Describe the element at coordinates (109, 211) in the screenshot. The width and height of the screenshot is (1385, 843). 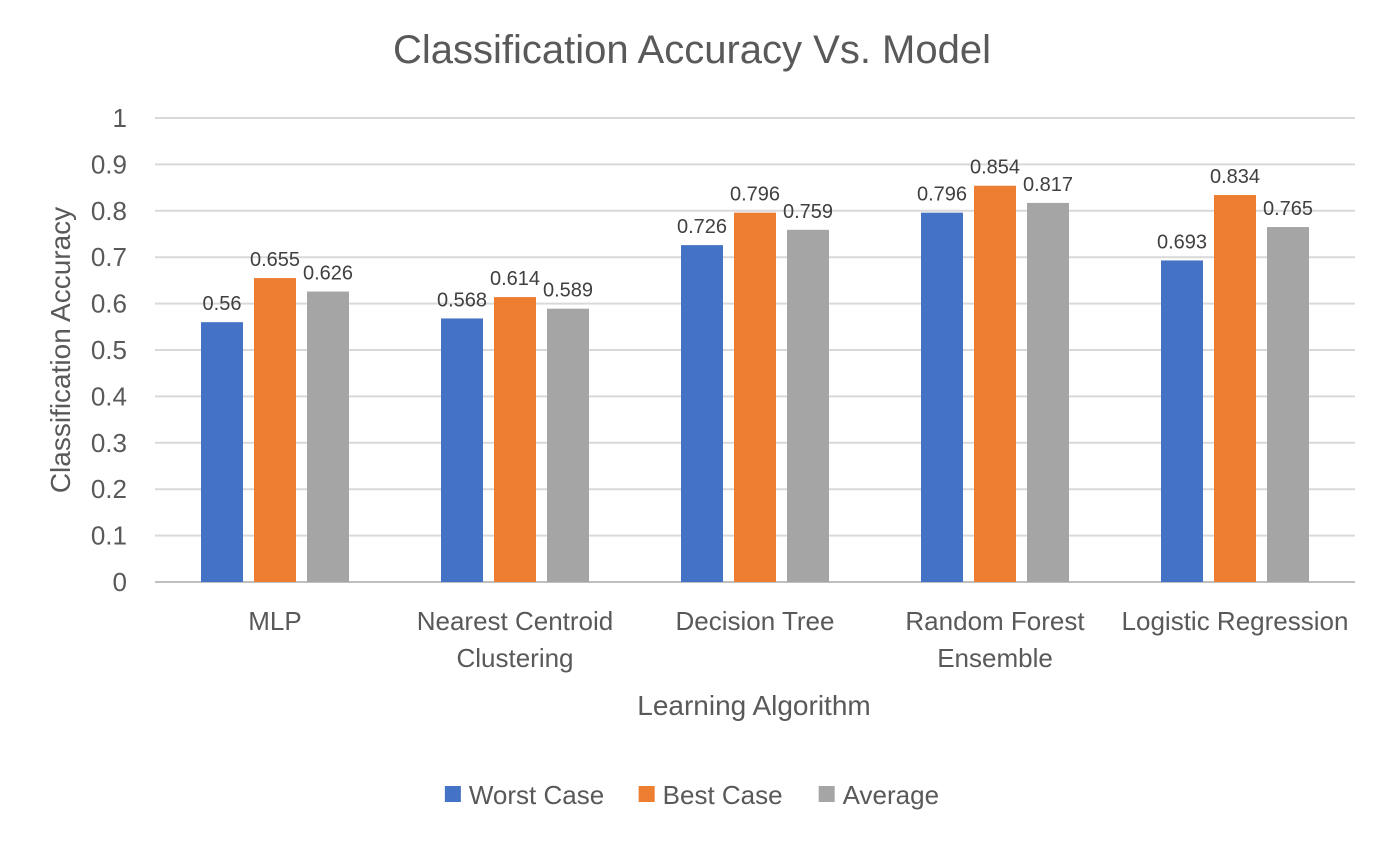
I see `y-tick-label: 0.8` at that location.